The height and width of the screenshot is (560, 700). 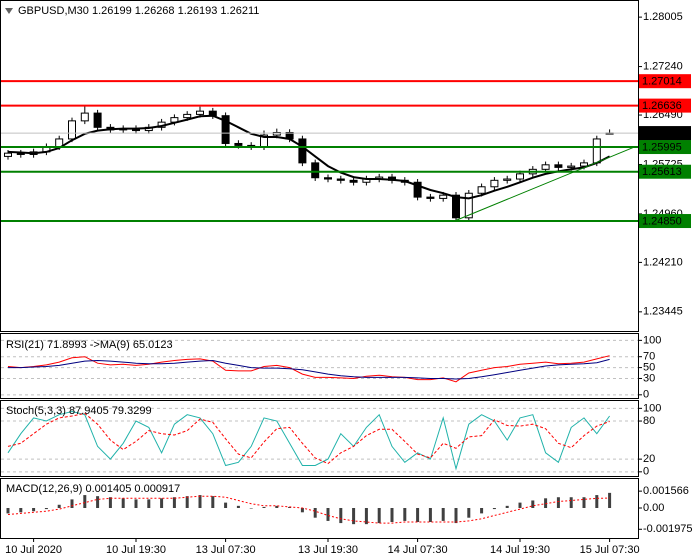 What do you see at coordinates (649, 357) in the screenshot?
I see `y-tick-label: 70` at bounding box center [649, 357].